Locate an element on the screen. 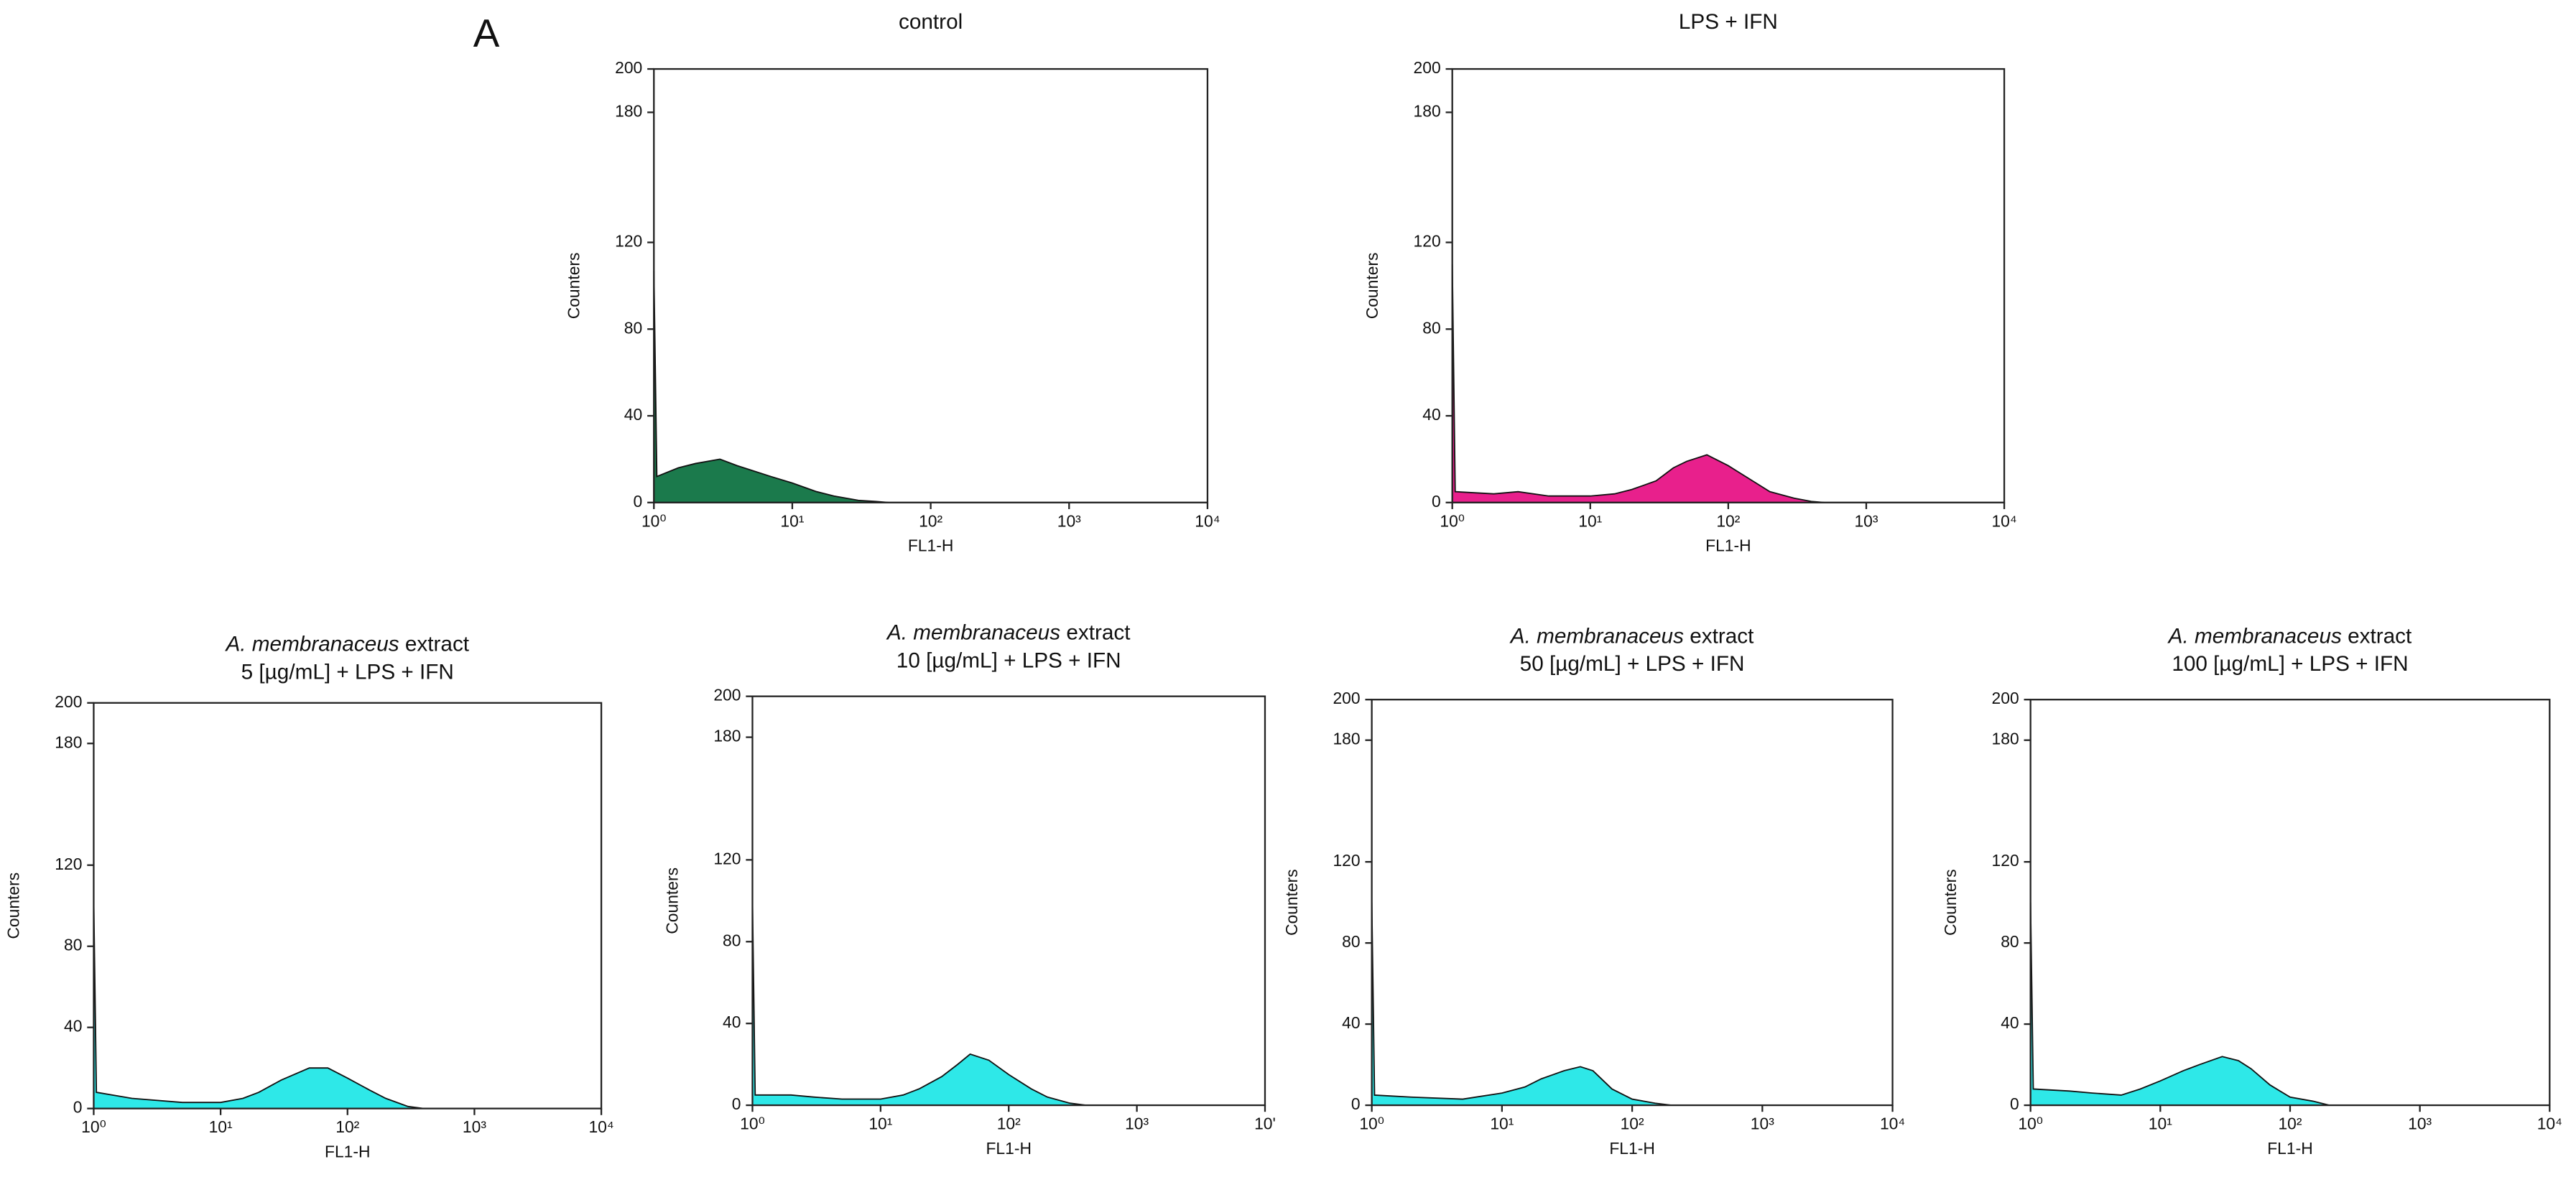  chart-title: 50 [µg/mL] + LPS + IFN is located at coordinates (1632, 664).